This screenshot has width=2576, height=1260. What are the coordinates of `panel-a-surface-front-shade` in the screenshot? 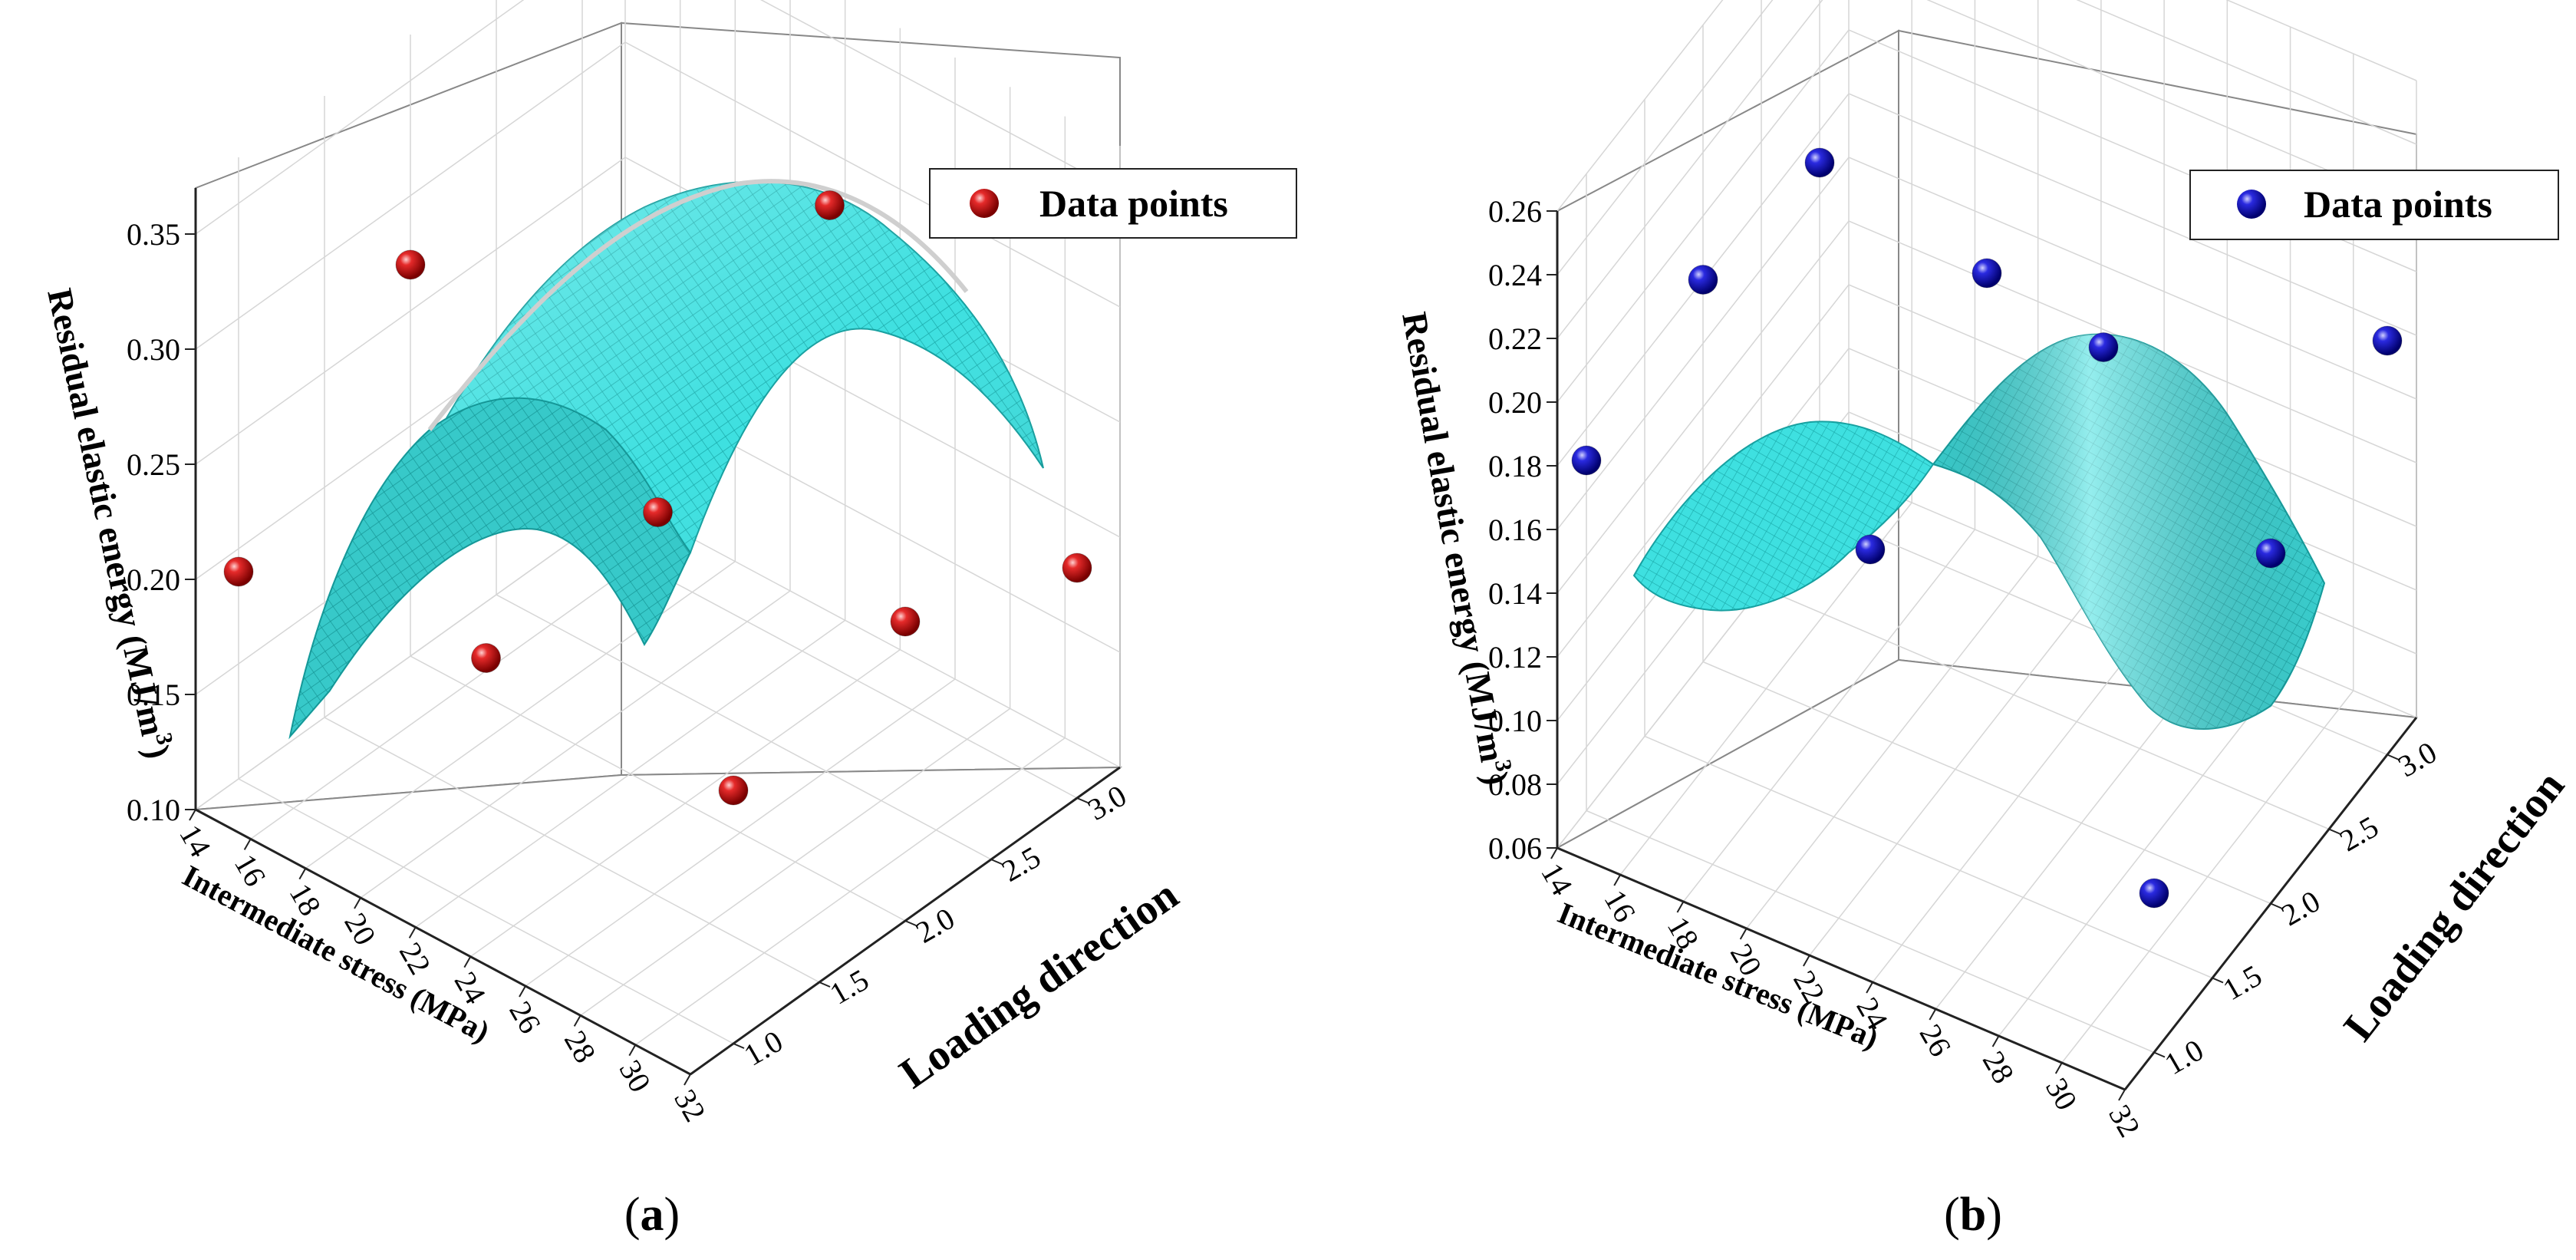 It's located at (490, 567).